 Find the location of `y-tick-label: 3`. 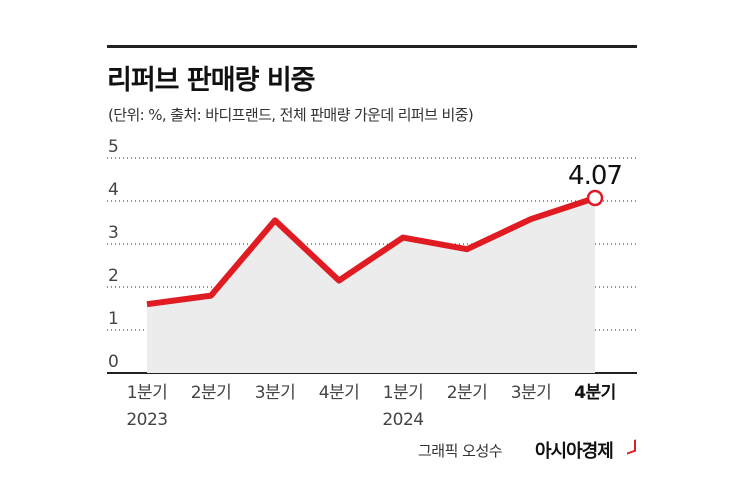

y-tick-label: 3 is located at coordinates (113, 233).